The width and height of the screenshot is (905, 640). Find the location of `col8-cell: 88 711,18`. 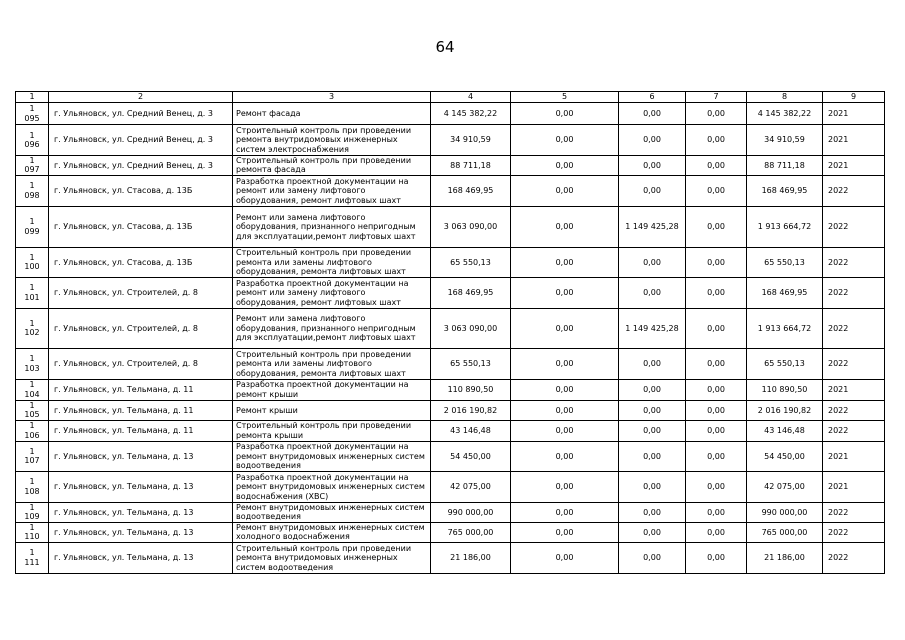

col8-cell: 88 711,18 is located at coordinates (784, 165).